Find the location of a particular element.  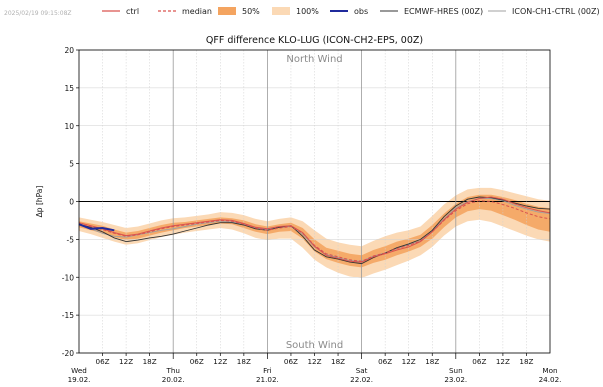

series-median is located at coordinates (314, 231).